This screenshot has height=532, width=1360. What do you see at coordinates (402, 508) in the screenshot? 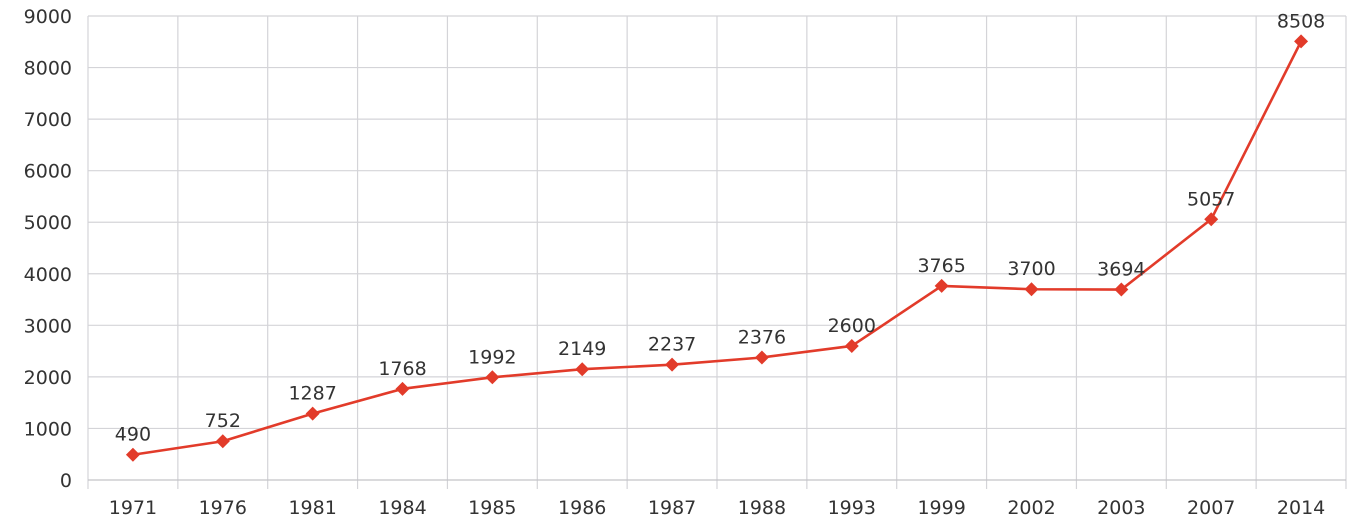
I see `x-tick-label: 1984` at bounding box center [402, 508].